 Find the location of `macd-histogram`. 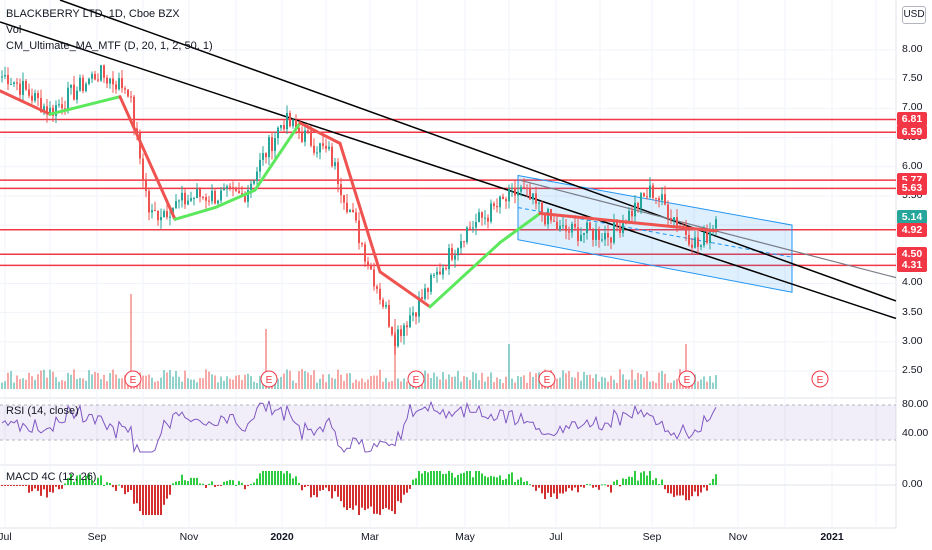

macd-histogram is located at coordinates (359, 493).